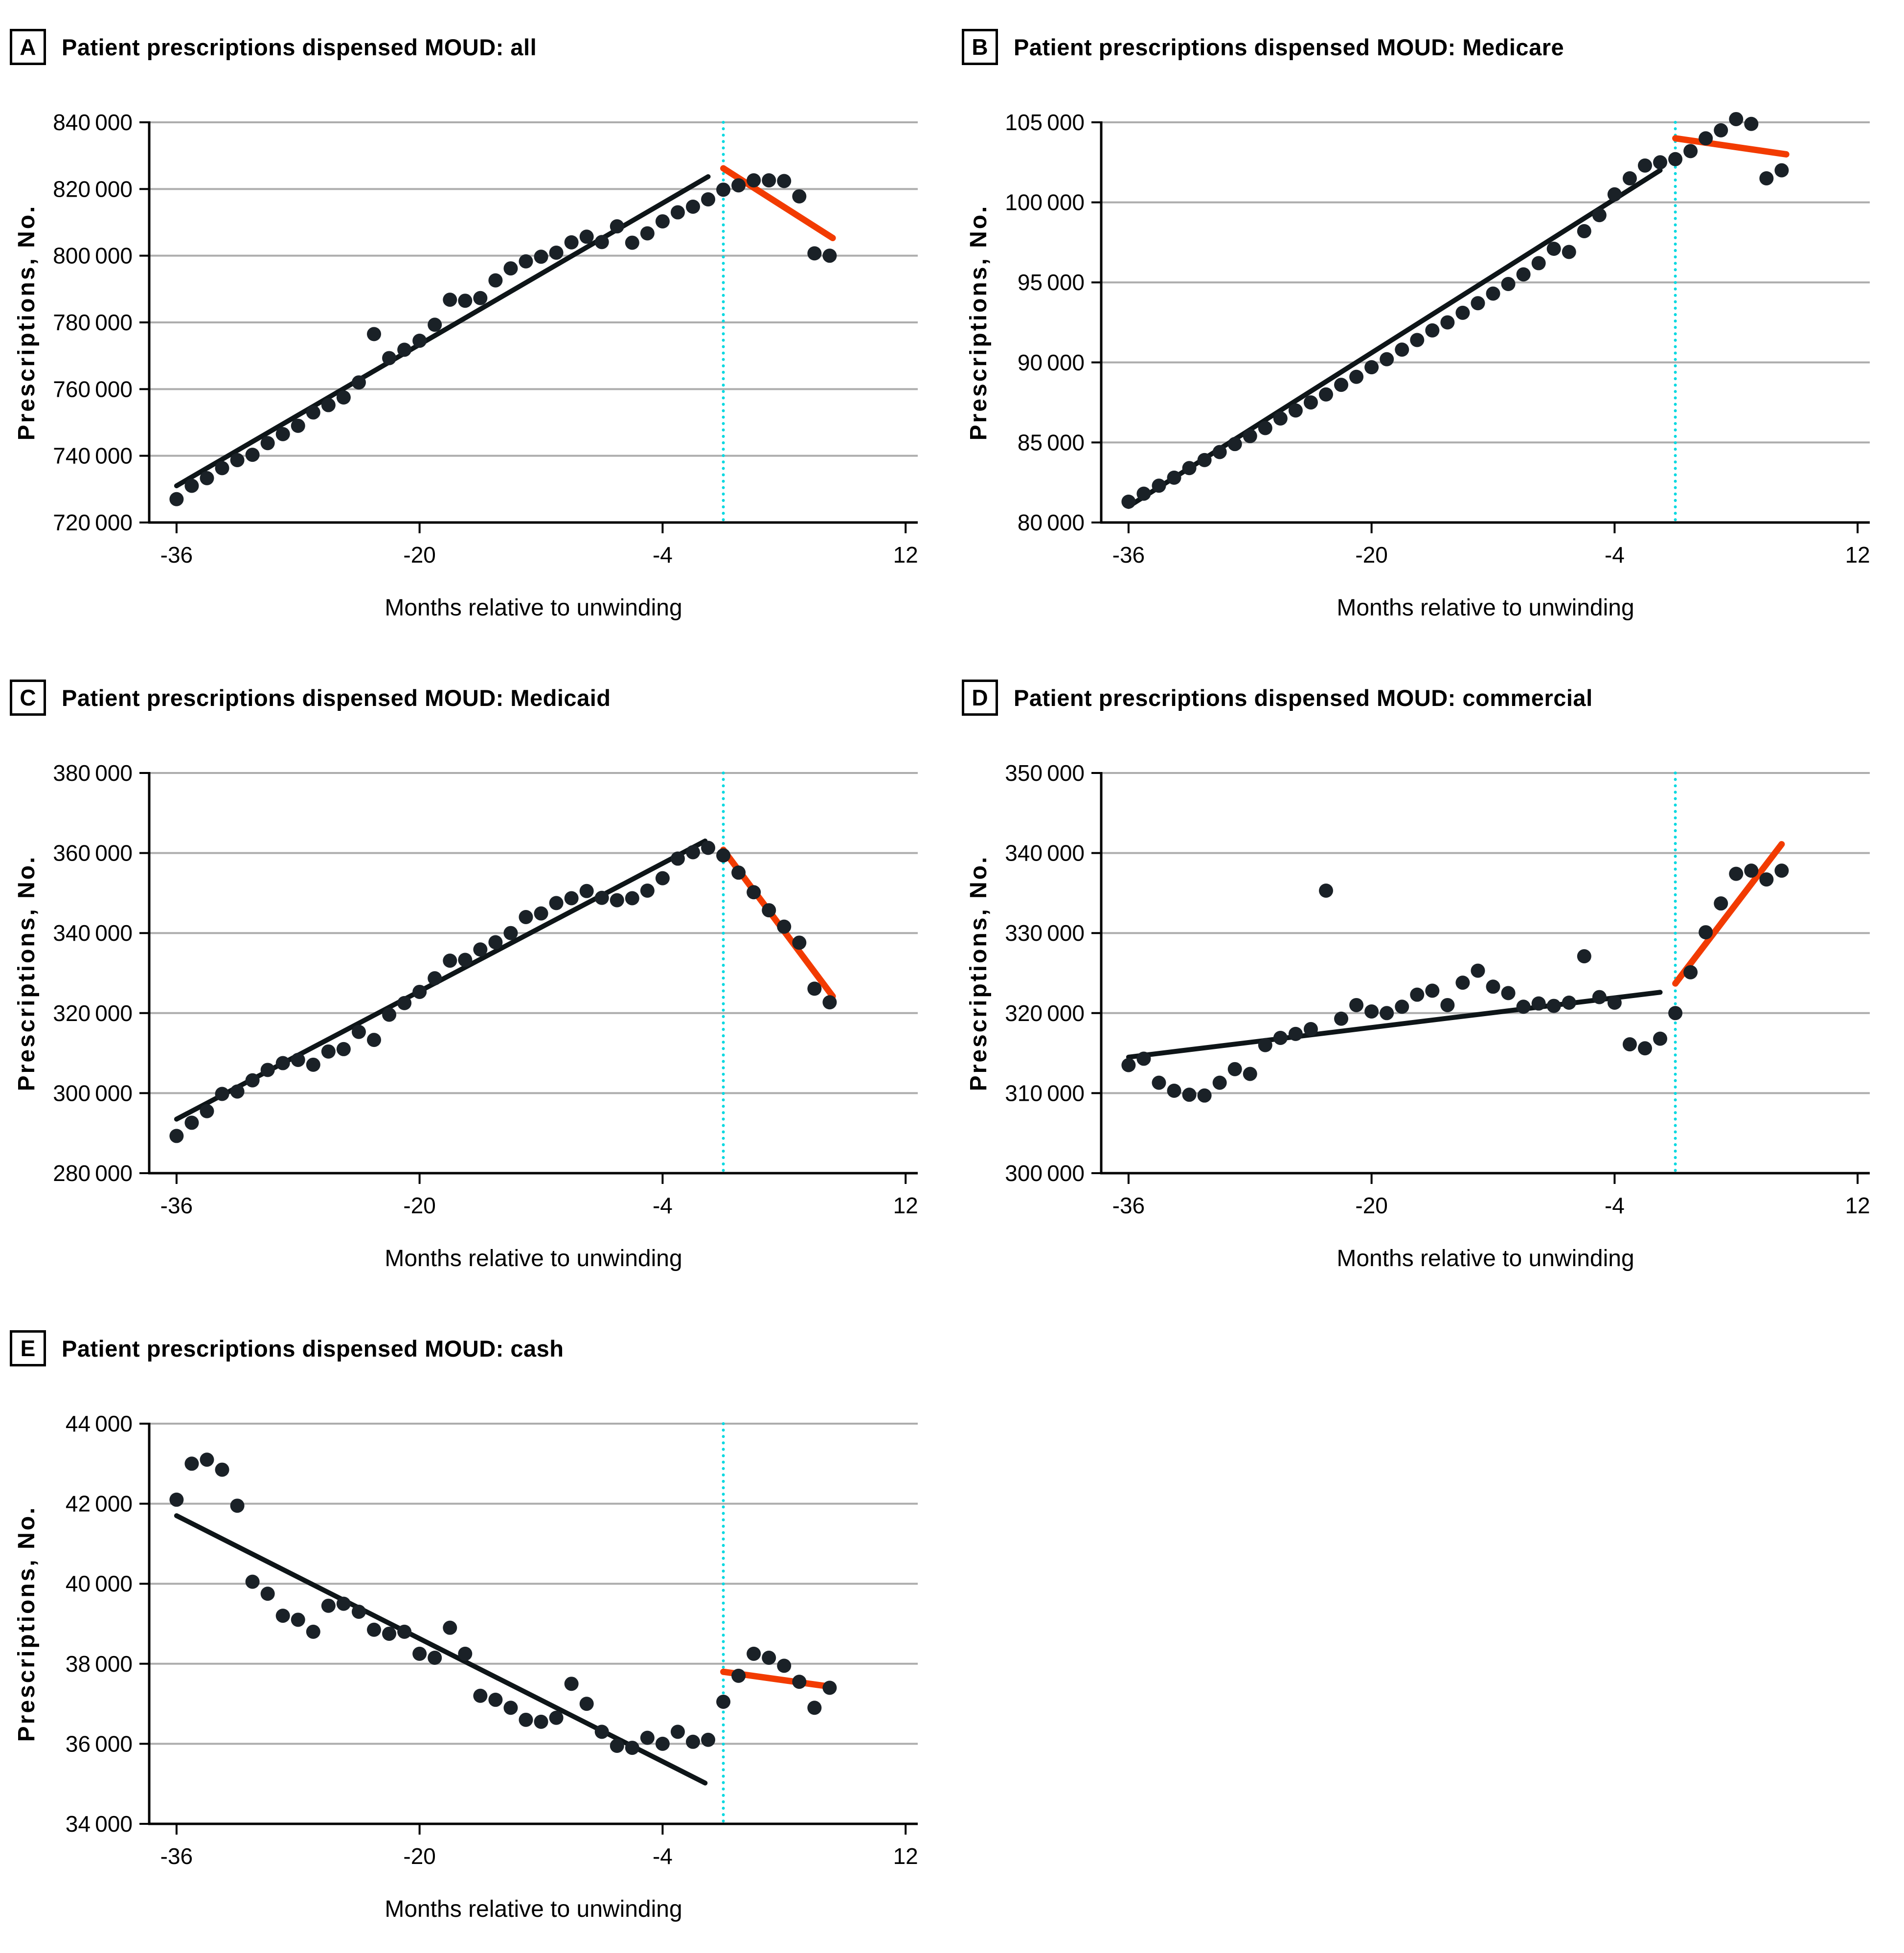 The image size is (1904, 1953). I want to click on y-tick-label: 780 000, so click(93, 323).